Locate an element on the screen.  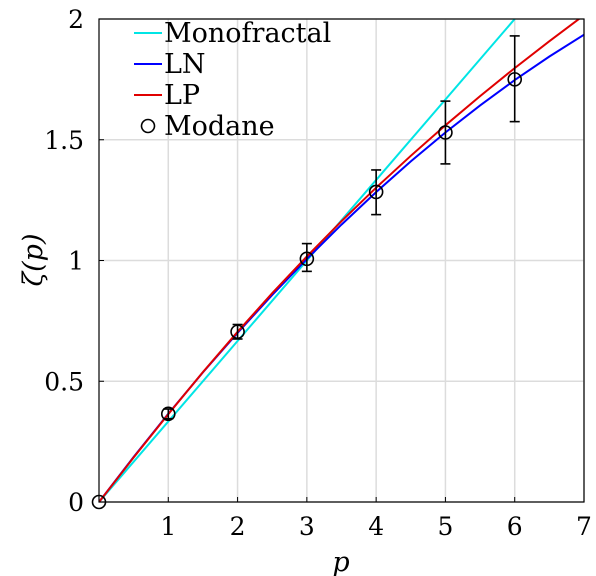
y-tick-label: 0.5 is located at coordinates (64, 381).